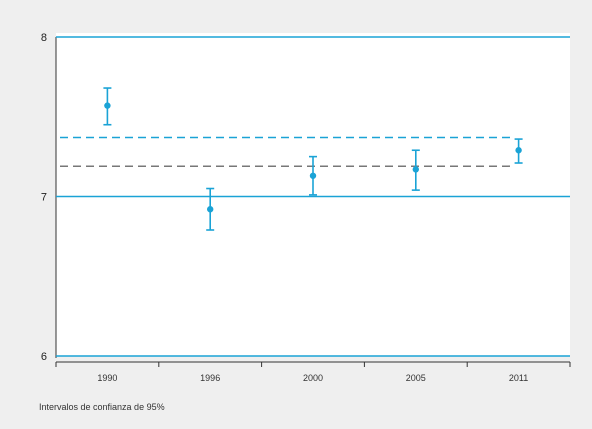  What do you see at coordinates (313, 175) in the screenshot?
I see `data-point-2000` at bounding box center [313, 175].